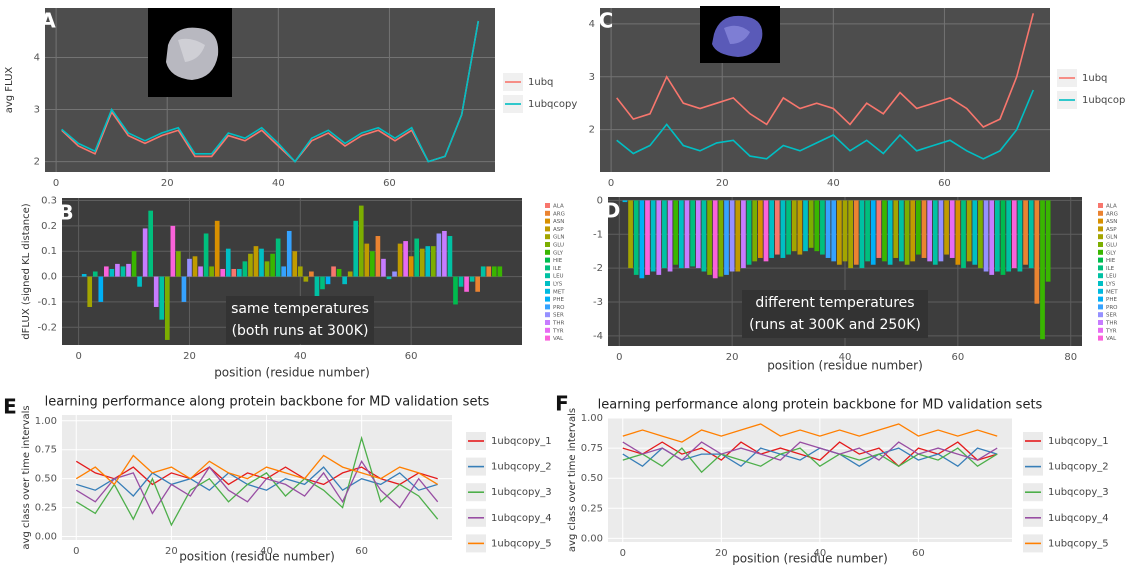 The image size is (1125, 574). I want to click on x-tick-label: 80, so click(1070, 357).